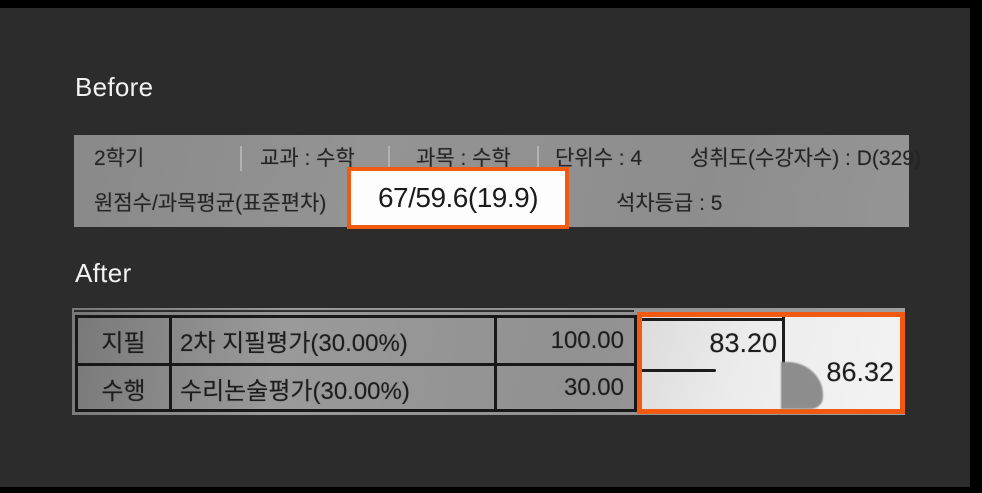 This screenshot has width=982, height=493. What do you see at coordinates (802, 385) in the screenshot?
I see `scan-shadow-blob` at bounding box center [802, 385].